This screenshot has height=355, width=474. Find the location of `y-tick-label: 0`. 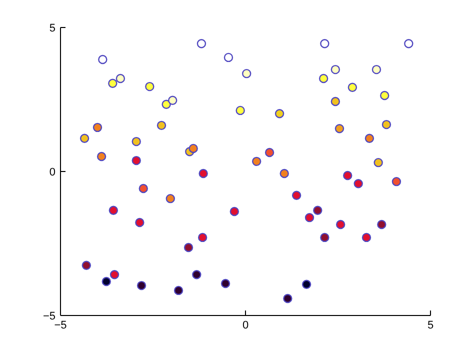

y-tick-label: 0 is located at coordinates (52, 172).